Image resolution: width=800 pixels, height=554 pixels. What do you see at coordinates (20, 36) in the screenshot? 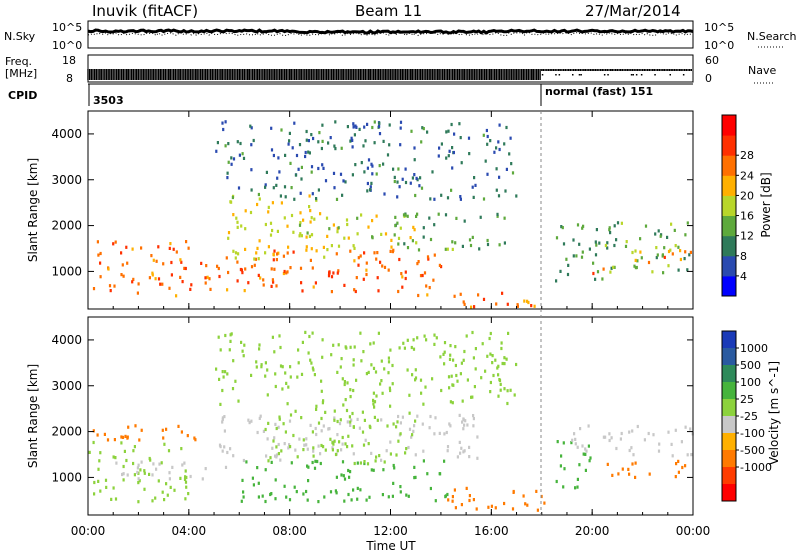
I see `nsky-label: N.Sky` at bounding box center [20, 36].